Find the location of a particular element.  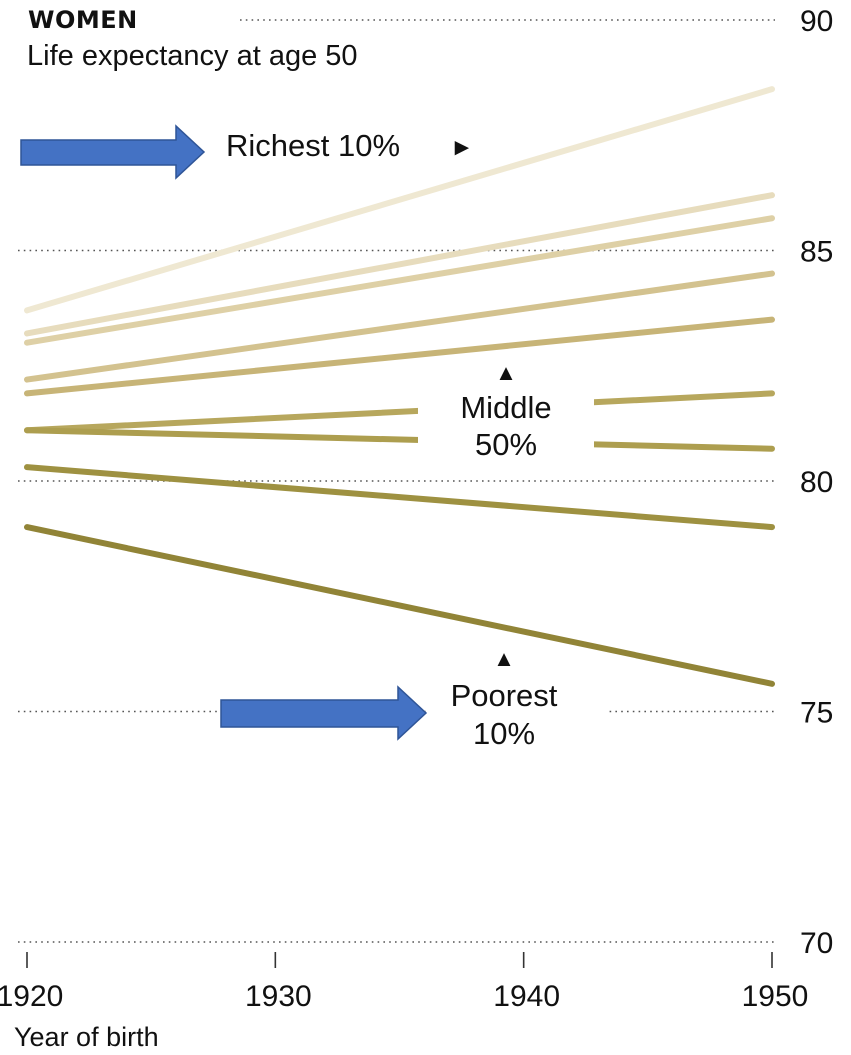

y-tick-label: 85 is located at coordinates (816, 252).